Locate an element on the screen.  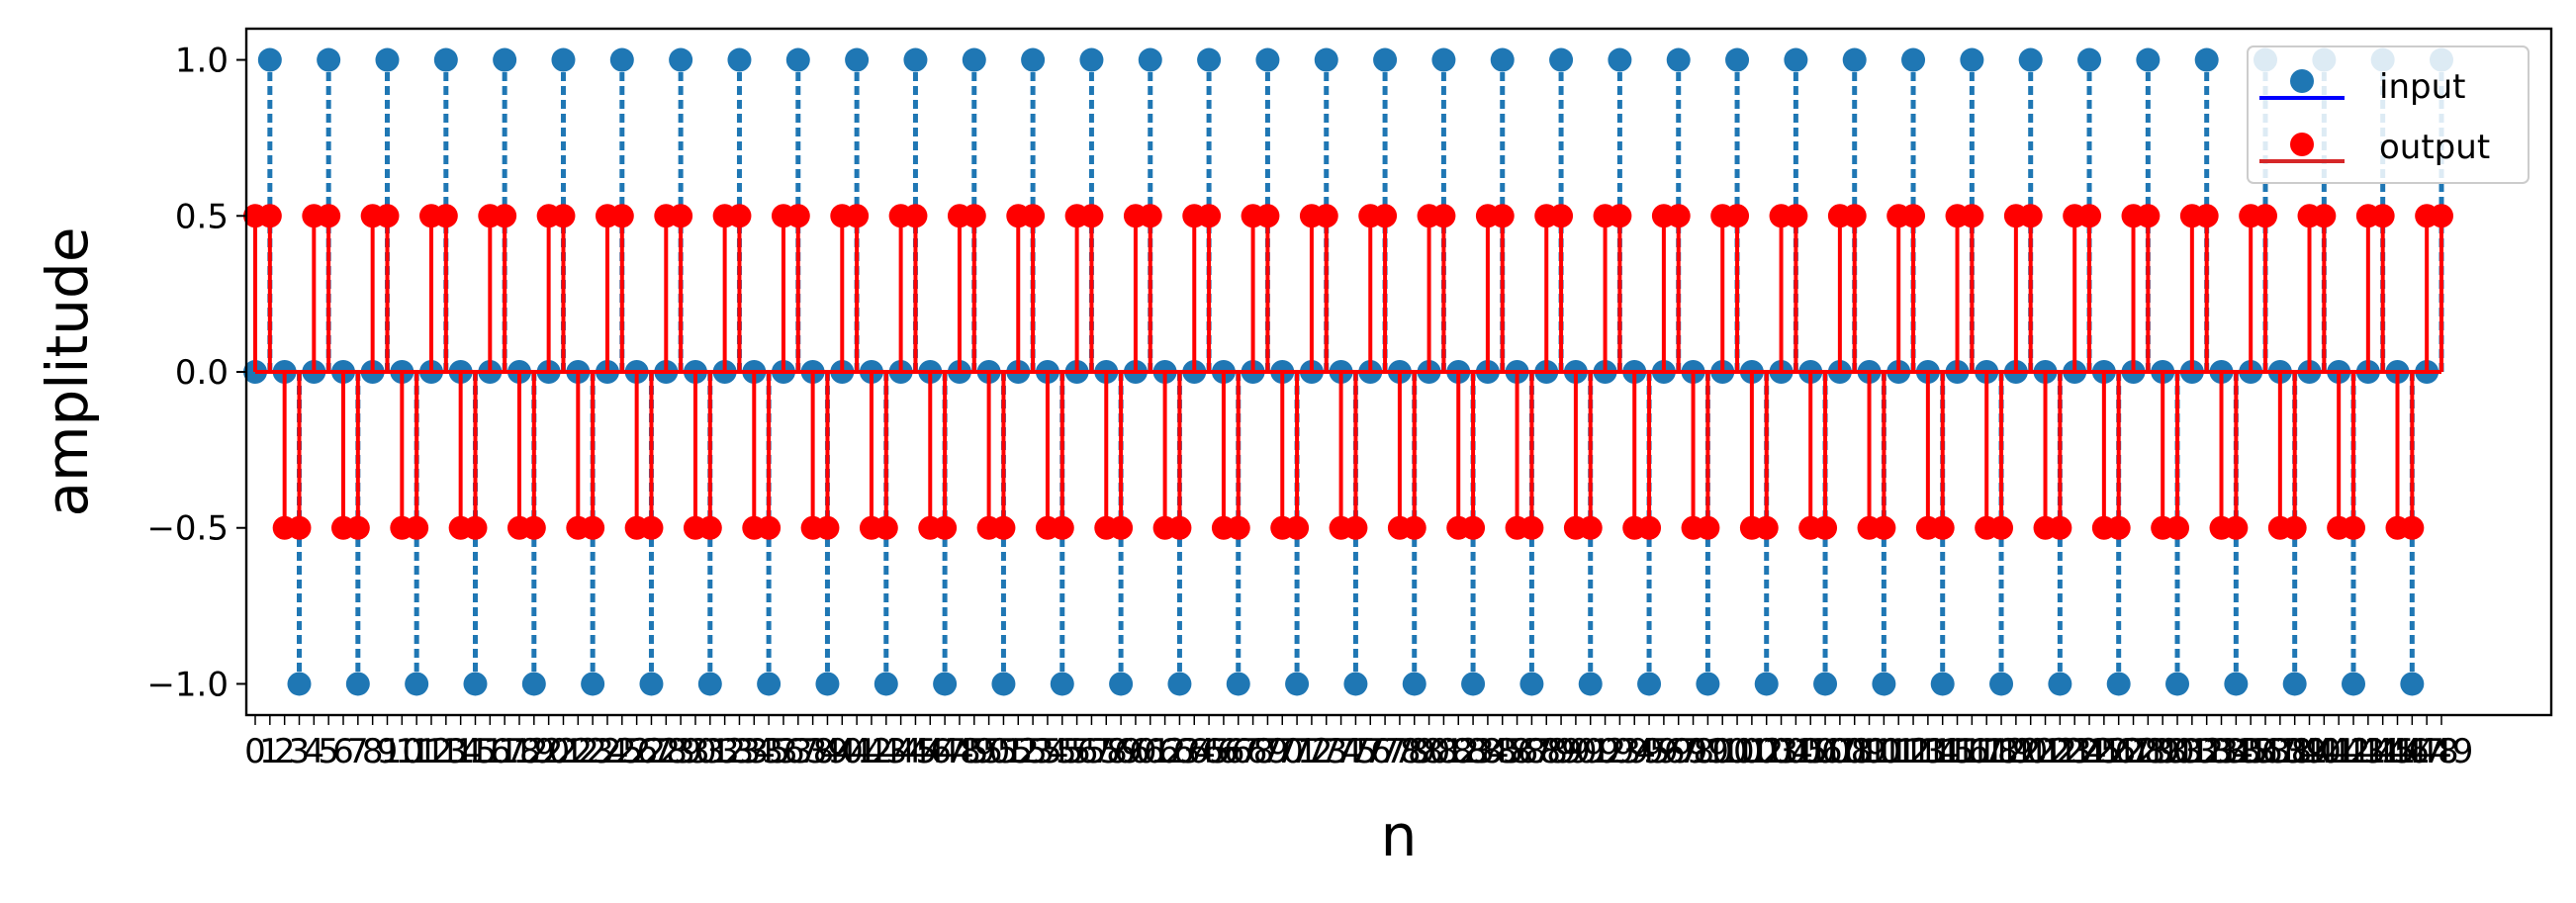
x-tick-label: 108 is located at coordinates (1840, 751).